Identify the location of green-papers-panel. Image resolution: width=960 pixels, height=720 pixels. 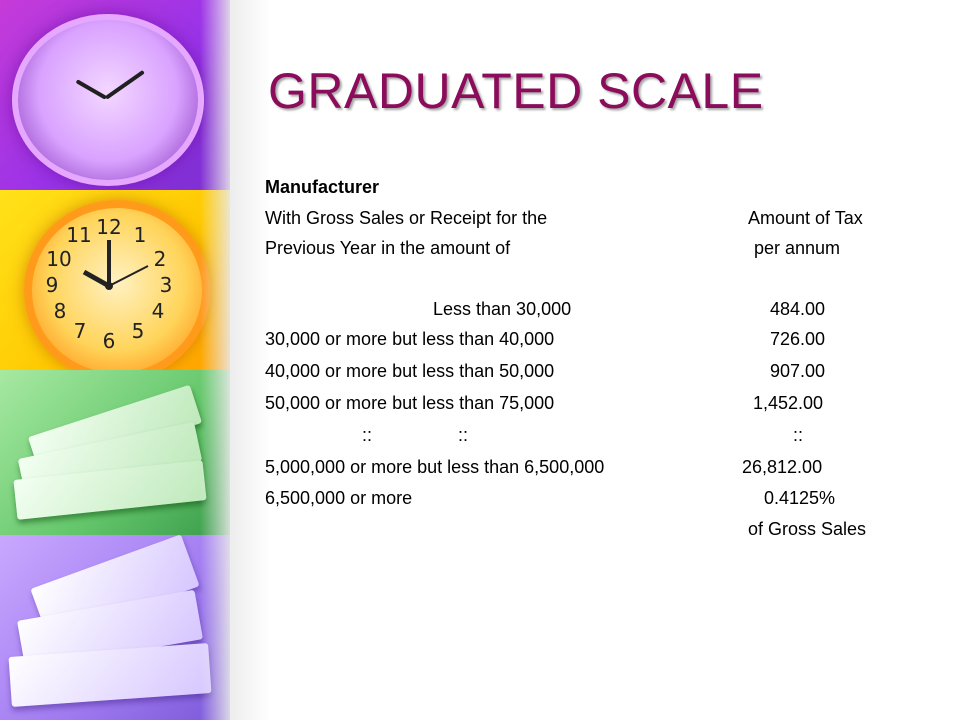
(115, 452).